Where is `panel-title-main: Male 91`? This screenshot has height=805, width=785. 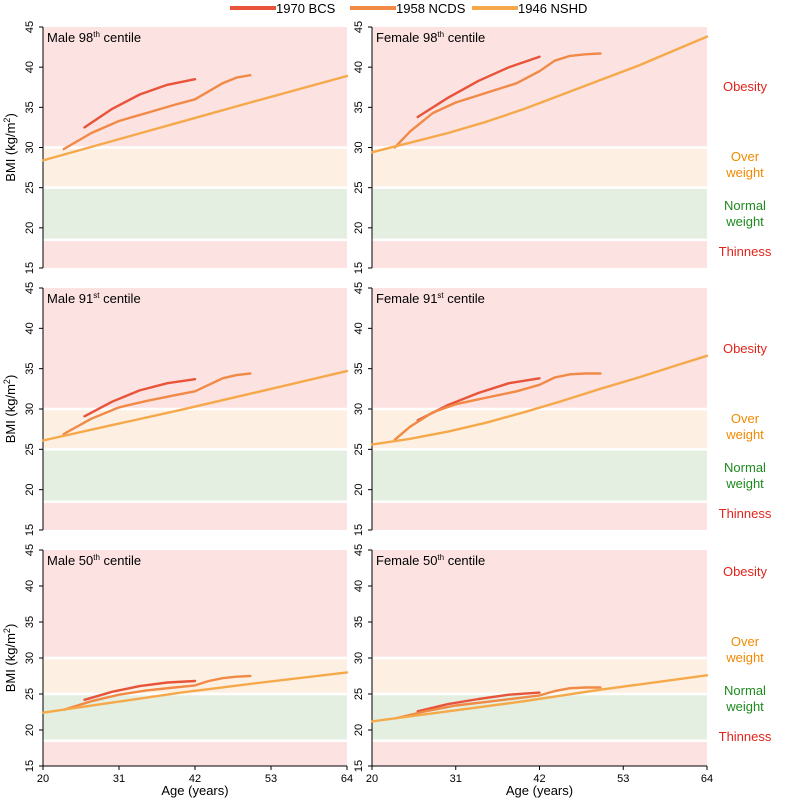
panel-title-main: Male 91 is located at coordinates (70, 298).